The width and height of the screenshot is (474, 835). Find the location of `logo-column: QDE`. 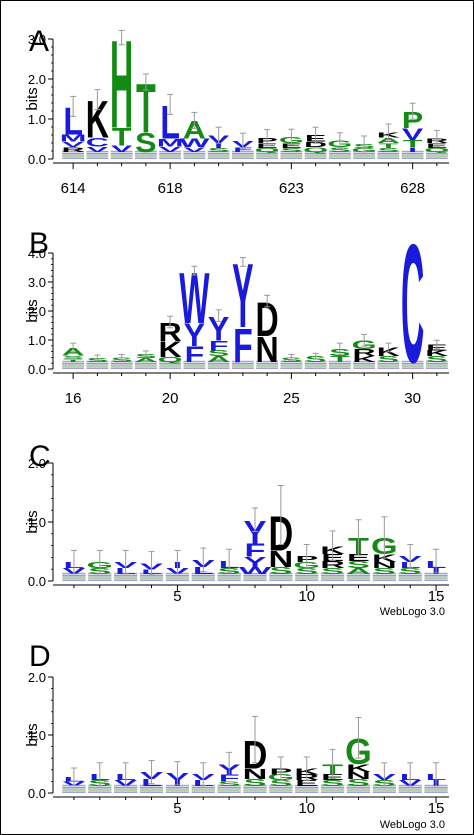

logo-column: QDE is located at coordinates (315, 142).